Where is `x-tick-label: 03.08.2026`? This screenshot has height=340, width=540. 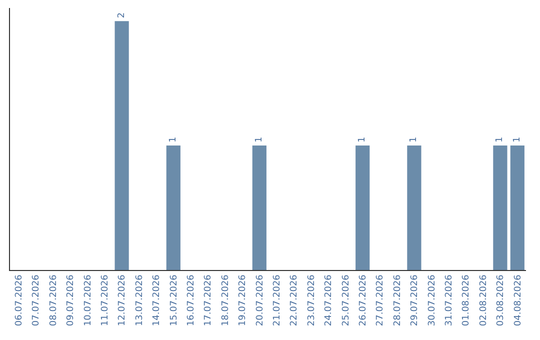 x-tick-label: 03.08.2026 is located at coordinates (501, 300).